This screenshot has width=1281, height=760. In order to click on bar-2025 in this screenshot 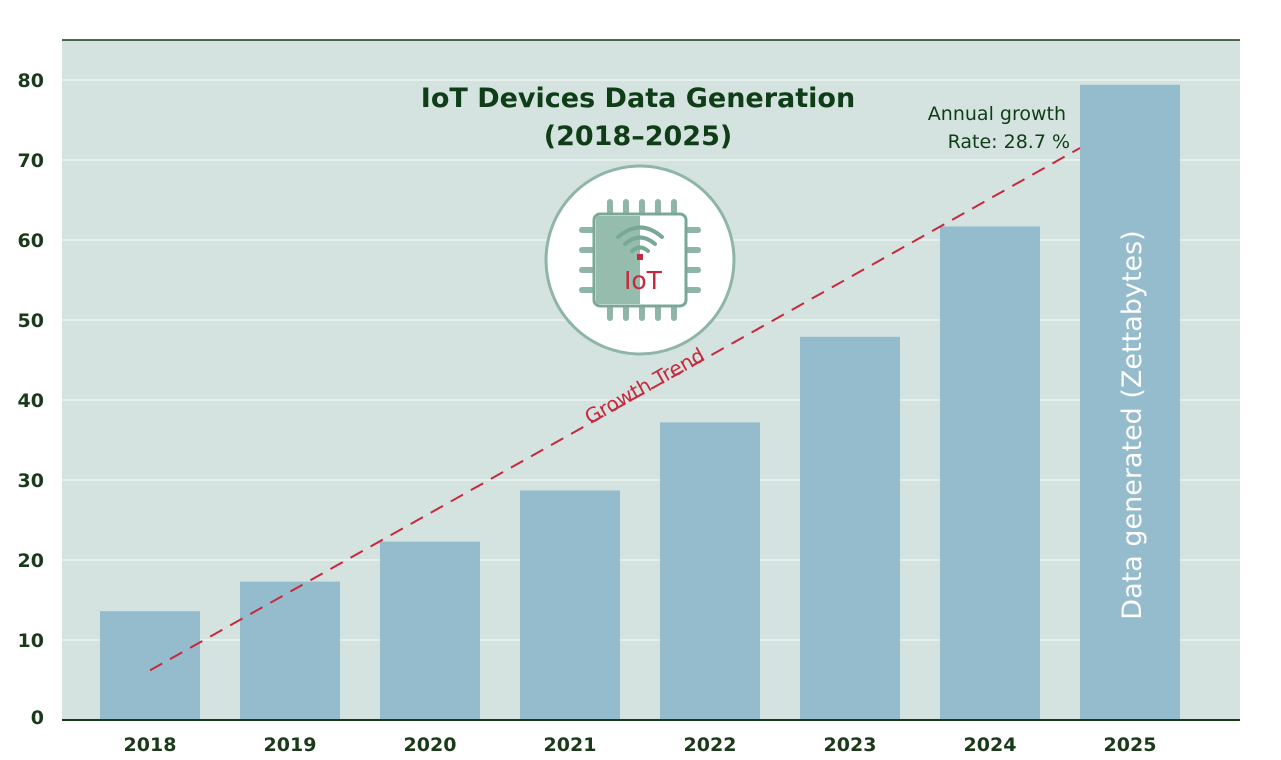, I will do `click(1130, 402)`.